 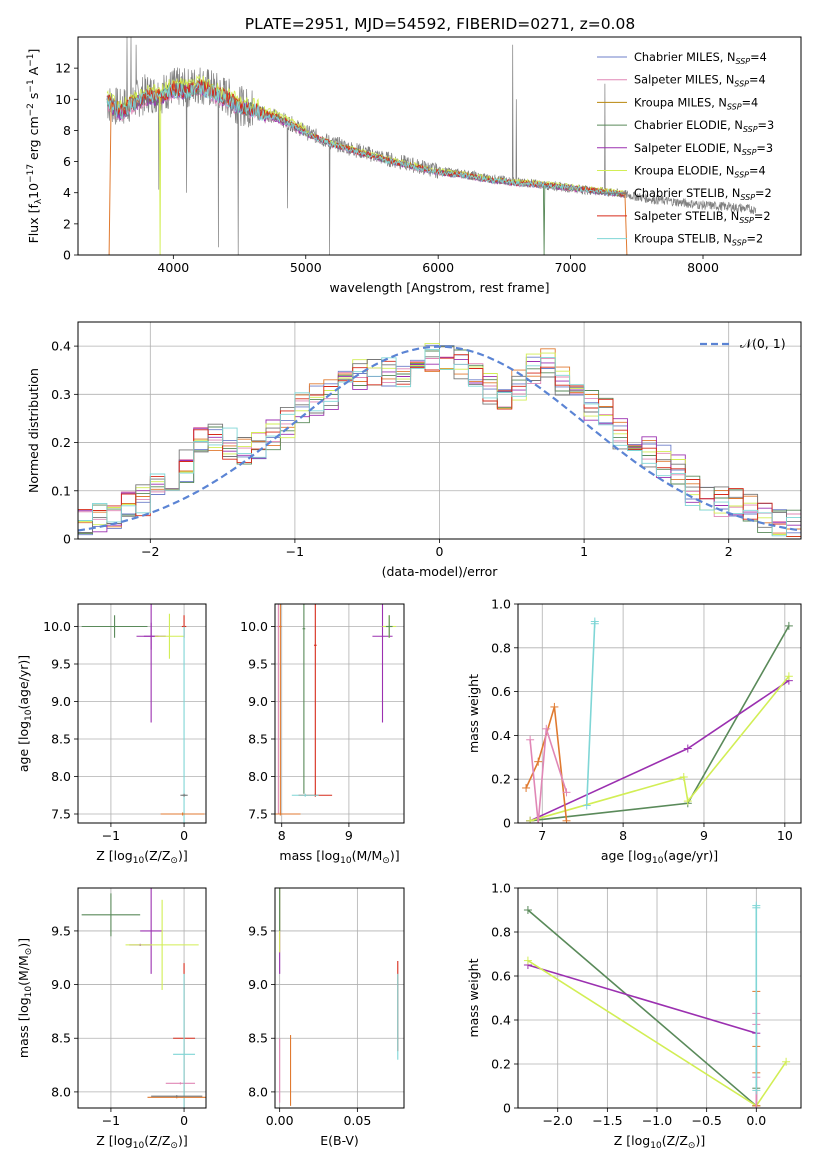 I want to click on gaussian-legend-label: 𝒩(0, 1), so click(x=763, y=343).